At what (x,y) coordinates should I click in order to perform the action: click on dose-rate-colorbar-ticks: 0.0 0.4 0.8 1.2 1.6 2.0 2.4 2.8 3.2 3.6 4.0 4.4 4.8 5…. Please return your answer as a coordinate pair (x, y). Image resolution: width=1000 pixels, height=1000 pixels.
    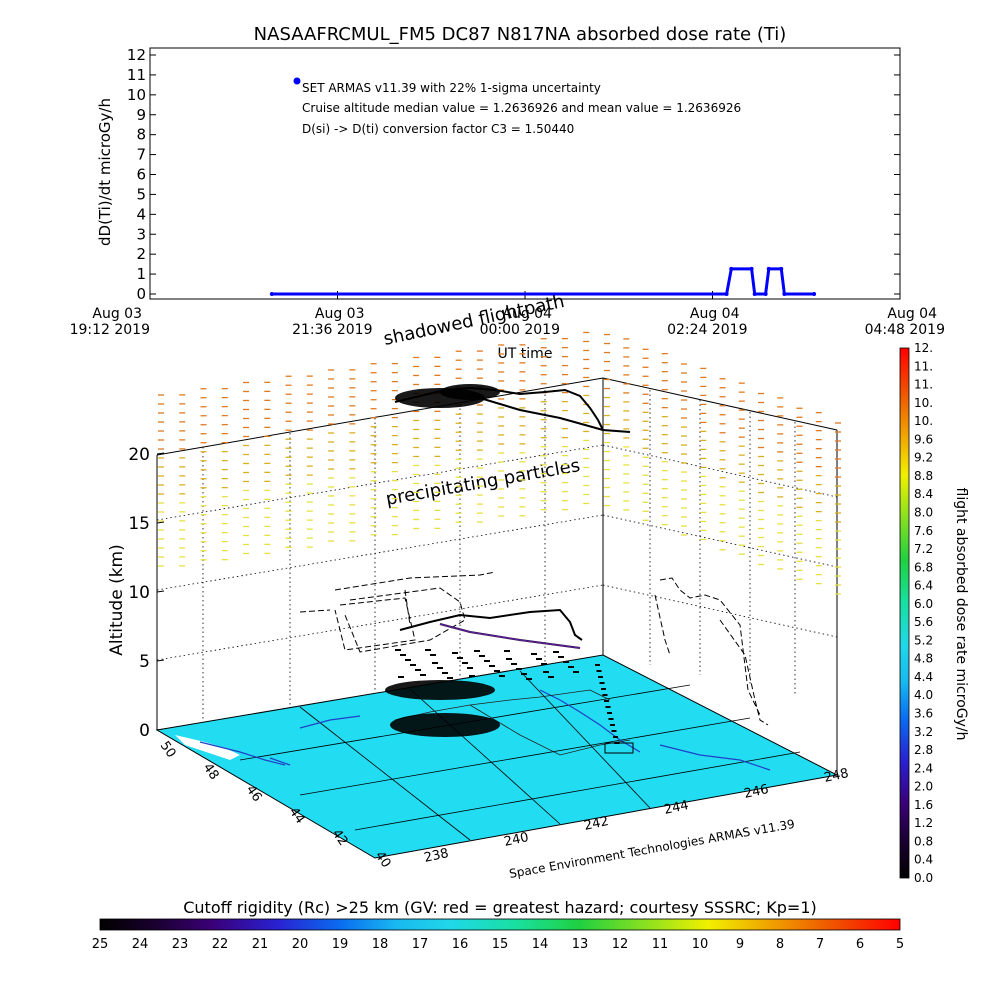
    Looking at the image, I should click on (923, 613).